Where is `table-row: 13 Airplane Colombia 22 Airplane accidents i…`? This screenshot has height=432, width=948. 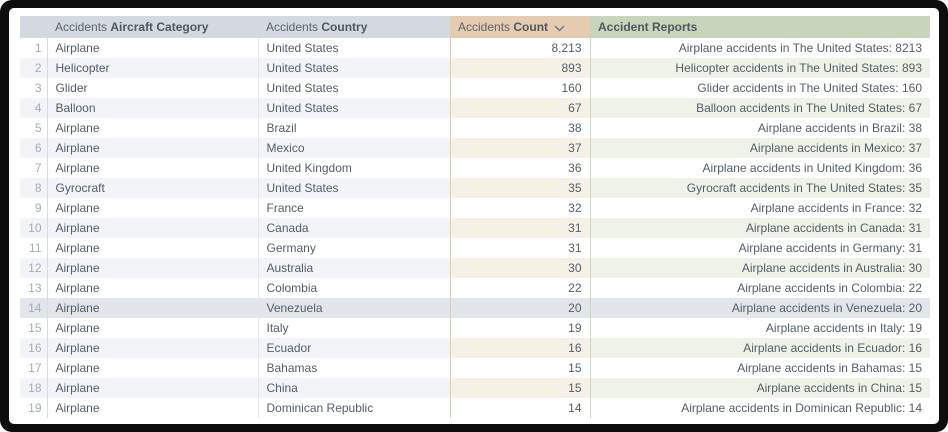 table-row: 13 Airplane Colombia 22 Airplane accidents i… is located at coordinates (475, 288).